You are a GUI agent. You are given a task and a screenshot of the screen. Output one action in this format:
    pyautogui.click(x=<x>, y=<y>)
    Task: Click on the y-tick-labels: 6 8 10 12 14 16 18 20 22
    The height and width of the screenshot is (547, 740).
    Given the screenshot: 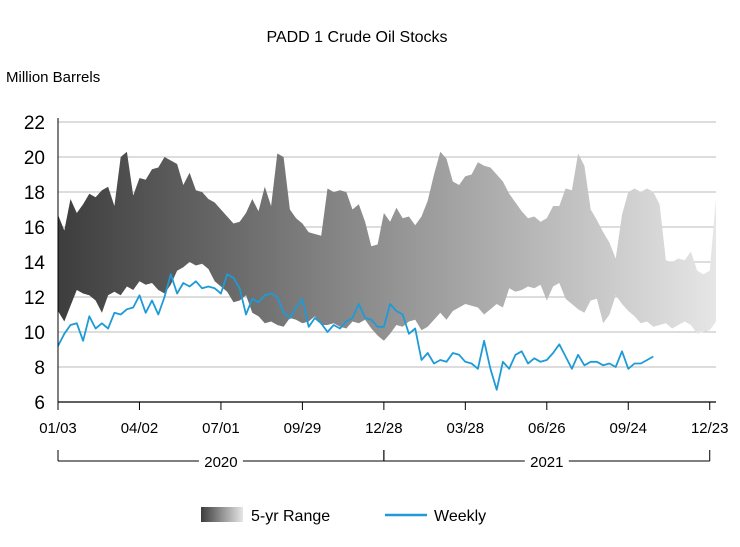 What is the action you would take?
    pyautogui.click(x=35, y=263)
    